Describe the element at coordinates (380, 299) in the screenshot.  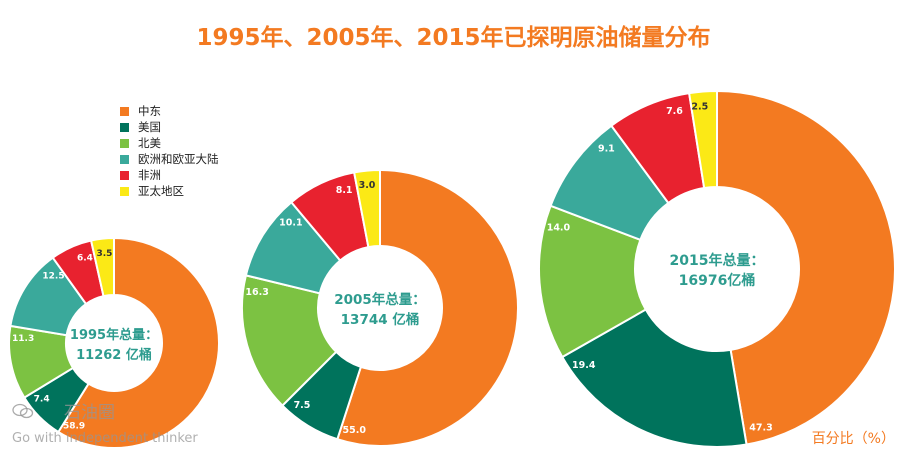
I see `center-total-label: 2005年总量：` at that location.